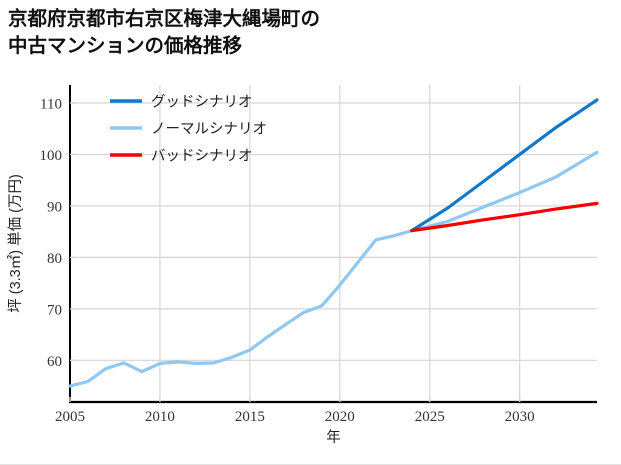 Image resolution: width=621 pixels, height=465 pixels. Describe the element at coordinates (333, 437) in the screenshot. I see `x-axis-title: 年` at that location.